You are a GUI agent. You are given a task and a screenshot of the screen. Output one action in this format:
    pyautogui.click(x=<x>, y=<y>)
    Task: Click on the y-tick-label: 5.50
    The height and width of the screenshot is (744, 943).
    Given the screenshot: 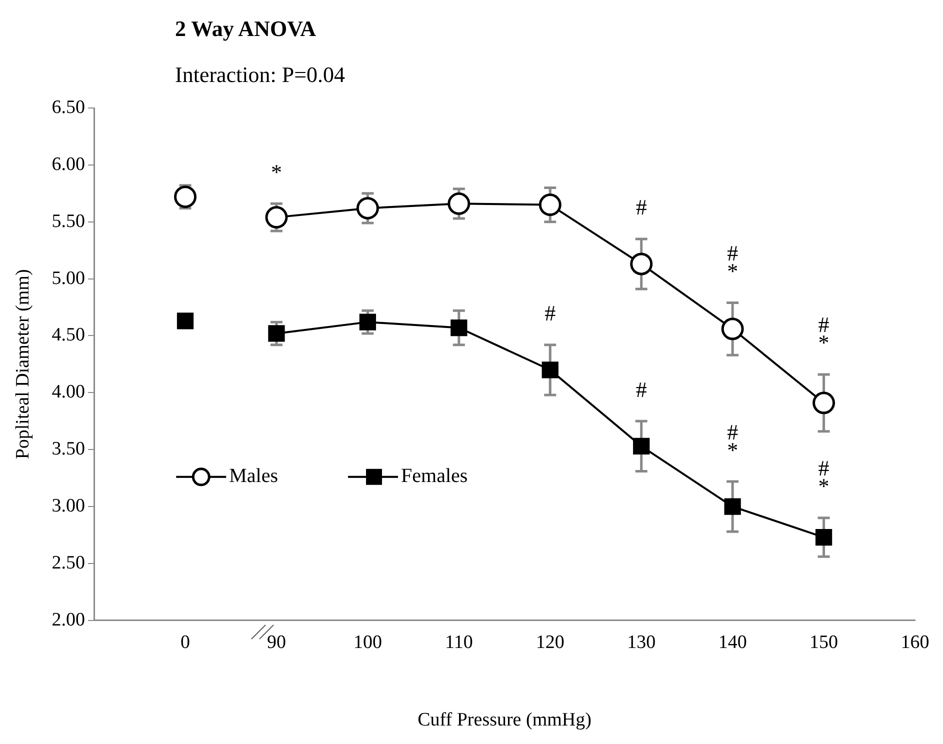 What is the action you would take?
    pyautogui.click(x=69, y=221)
    